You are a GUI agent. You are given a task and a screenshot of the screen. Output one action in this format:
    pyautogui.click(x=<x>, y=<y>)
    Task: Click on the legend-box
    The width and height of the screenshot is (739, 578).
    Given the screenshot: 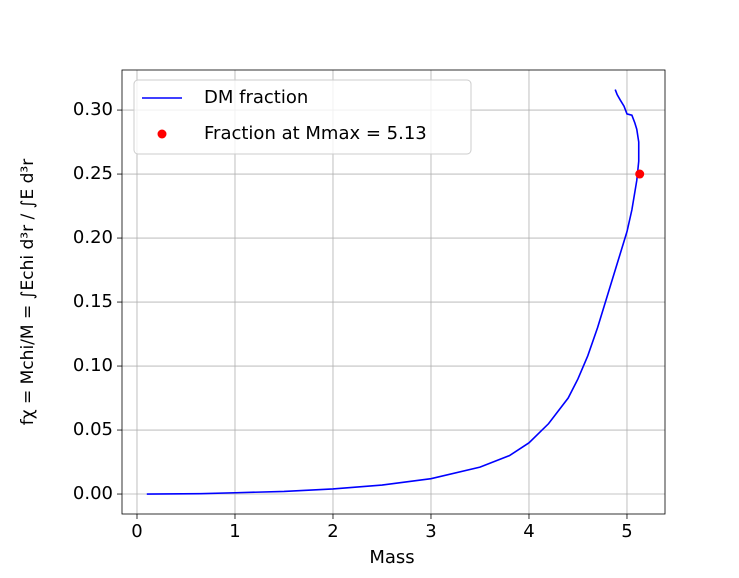 What is the action you would take?
    pyautogui.click(x=302, y=117)
    